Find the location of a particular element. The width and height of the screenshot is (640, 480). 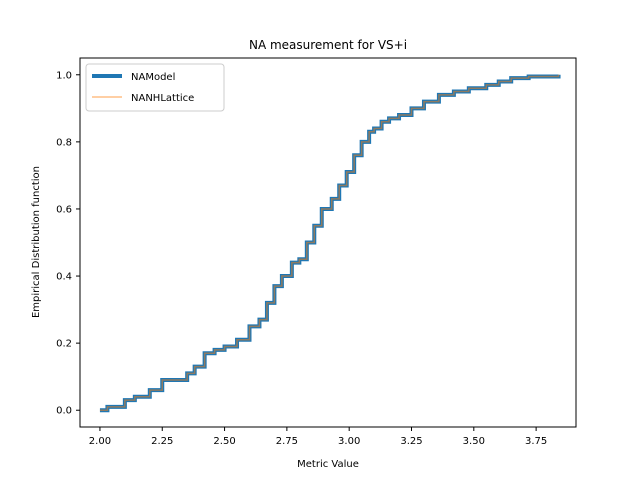

x-tick-label: 2.00 is located at coordinates (100, 441).